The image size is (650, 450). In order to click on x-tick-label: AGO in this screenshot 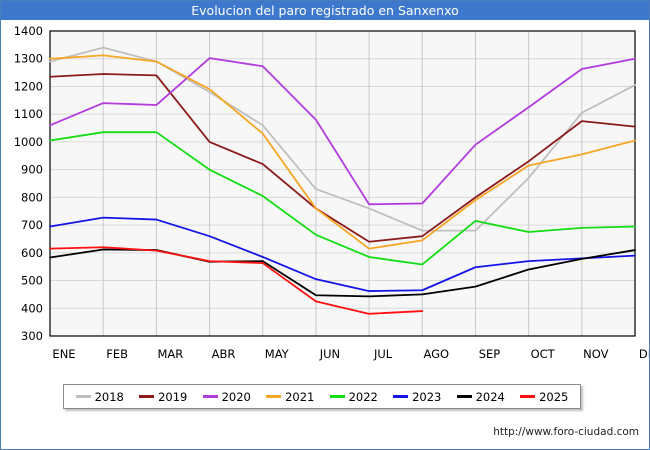, I will do `click(436, 354)`.